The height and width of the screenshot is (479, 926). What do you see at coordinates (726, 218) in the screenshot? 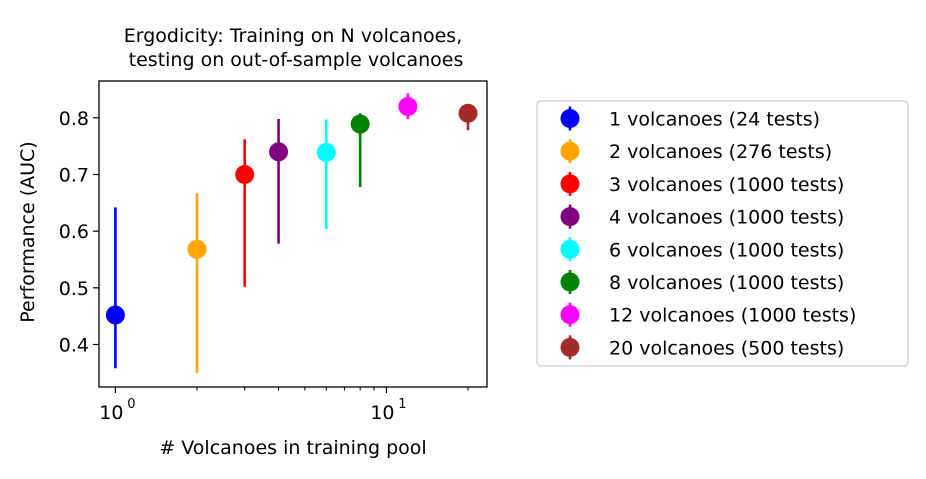
I see `legend-label: 4 volcanoes (1000 tests)` at bounding box center [726, 218].